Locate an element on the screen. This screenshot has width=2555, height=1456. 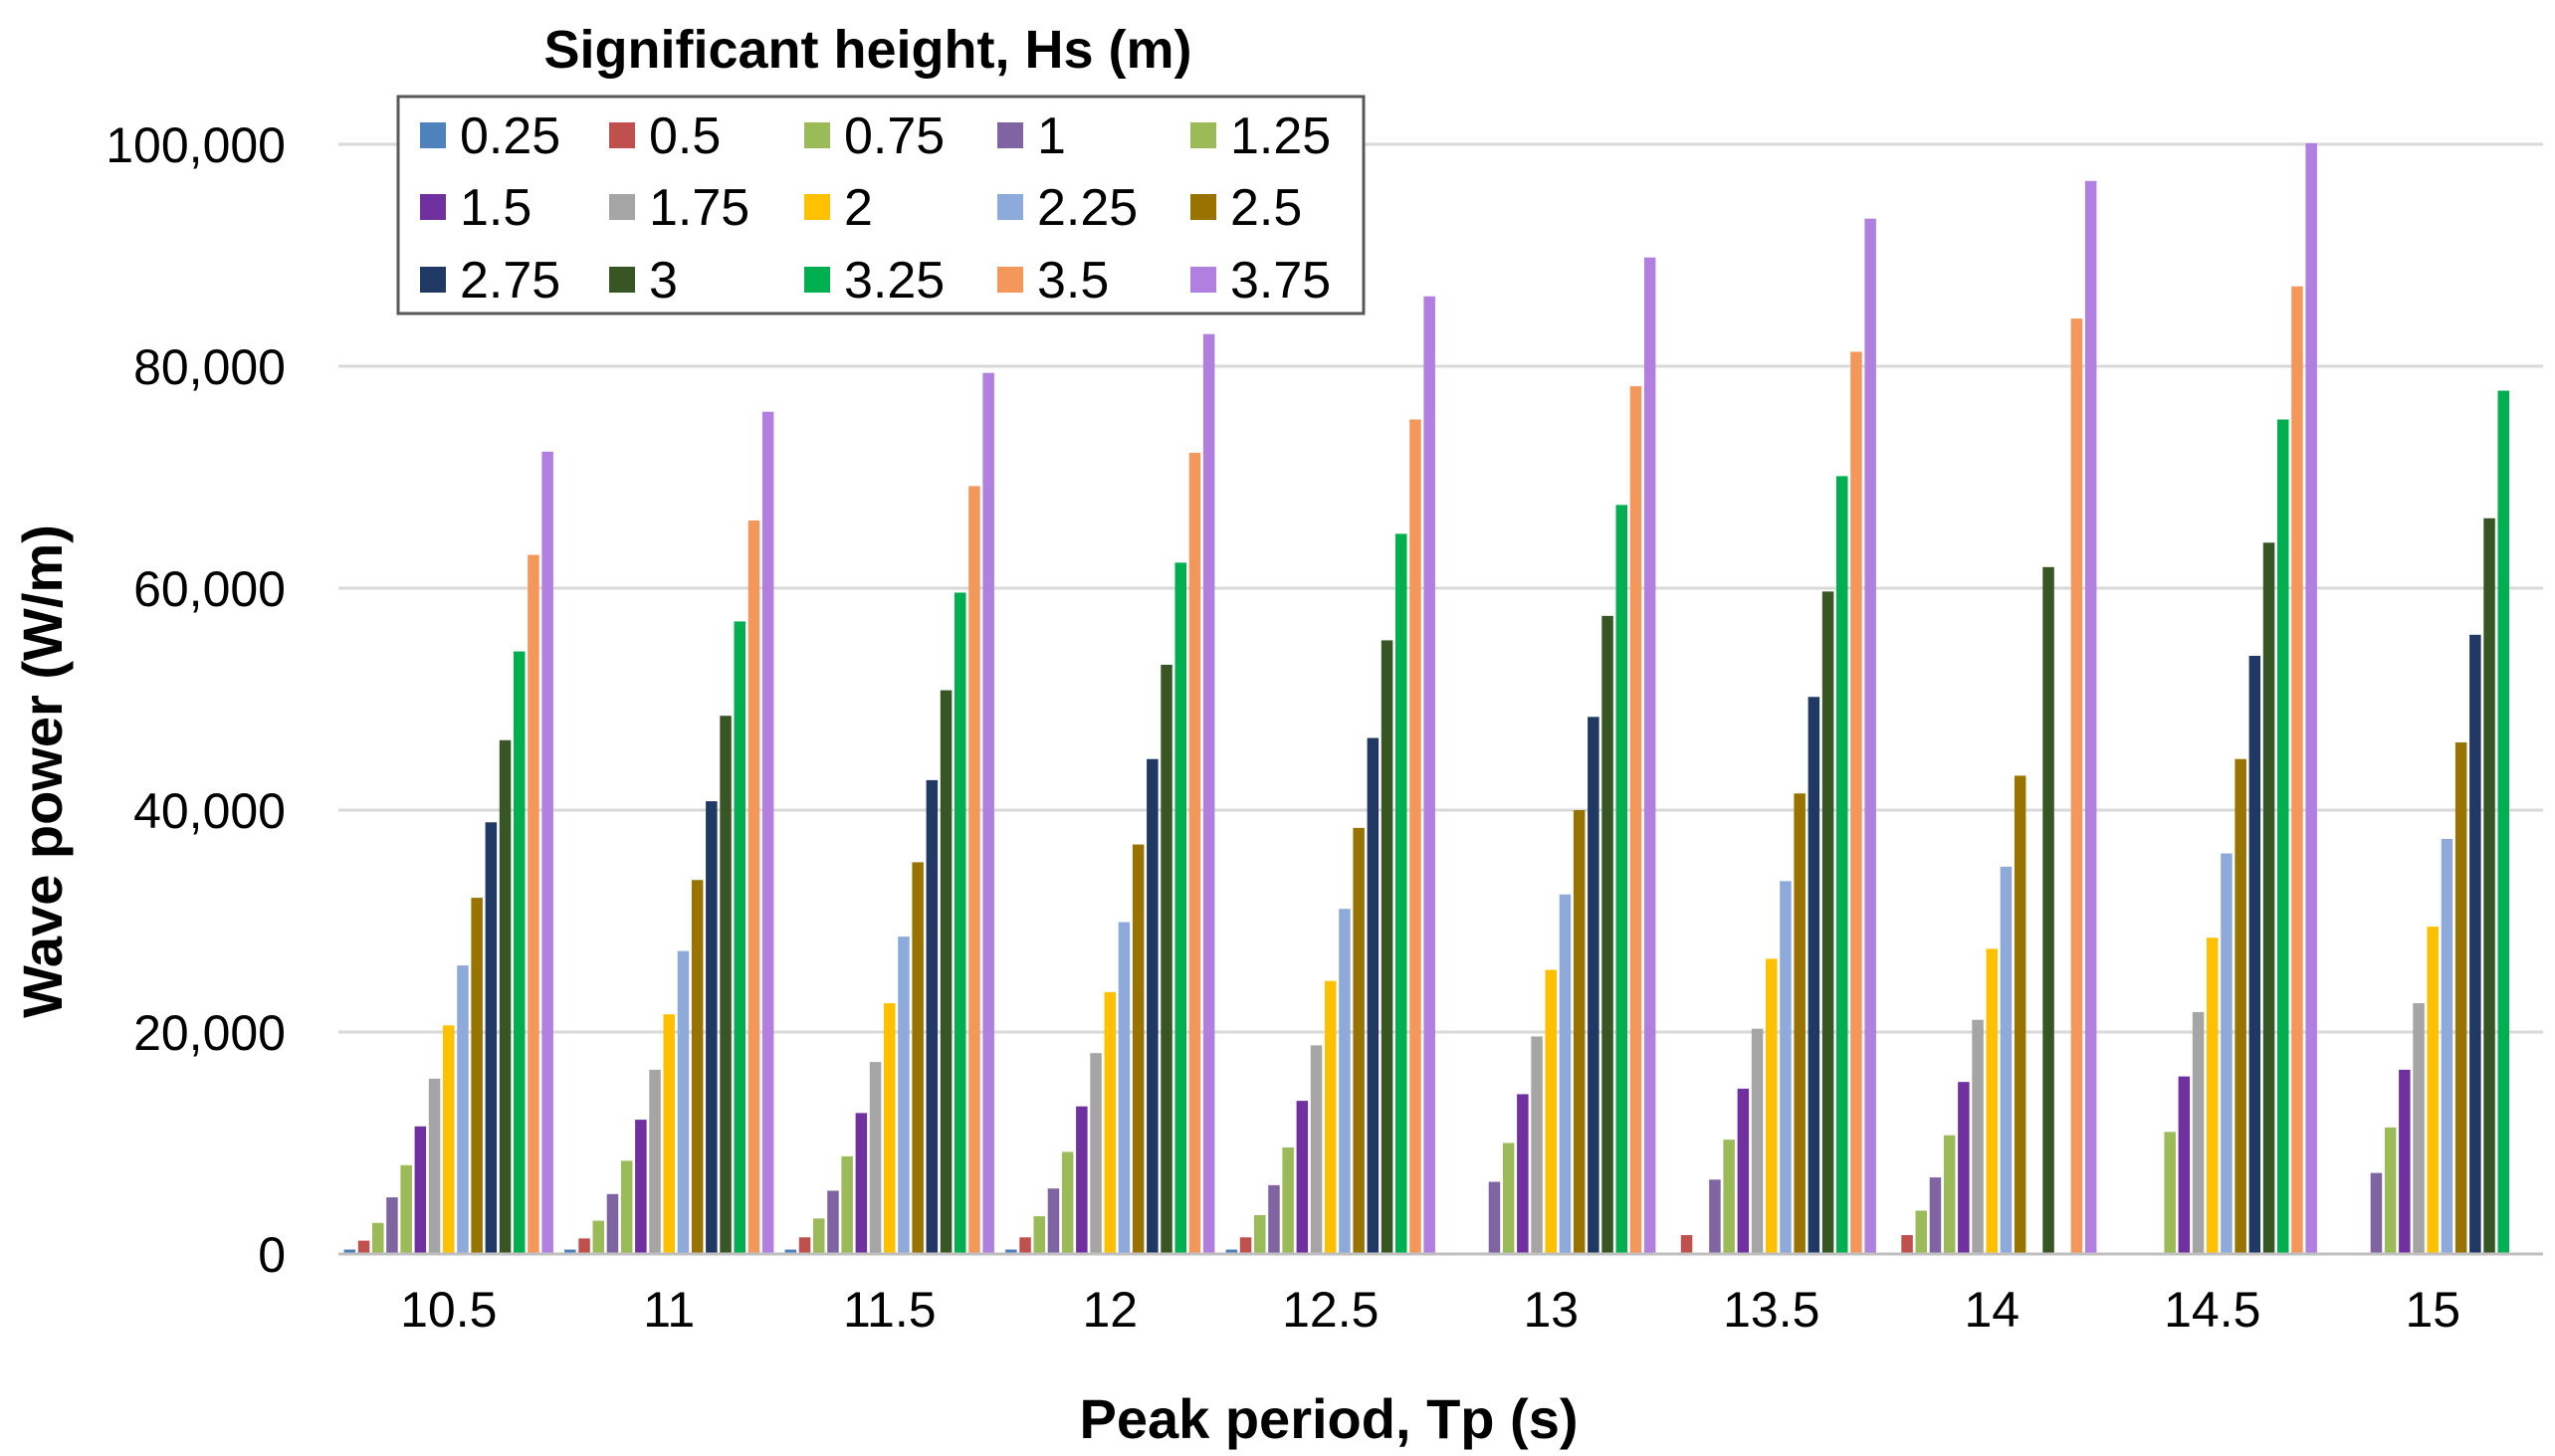
bar-hs3.5-tp14.5 is located at coordinates (2297, 770).